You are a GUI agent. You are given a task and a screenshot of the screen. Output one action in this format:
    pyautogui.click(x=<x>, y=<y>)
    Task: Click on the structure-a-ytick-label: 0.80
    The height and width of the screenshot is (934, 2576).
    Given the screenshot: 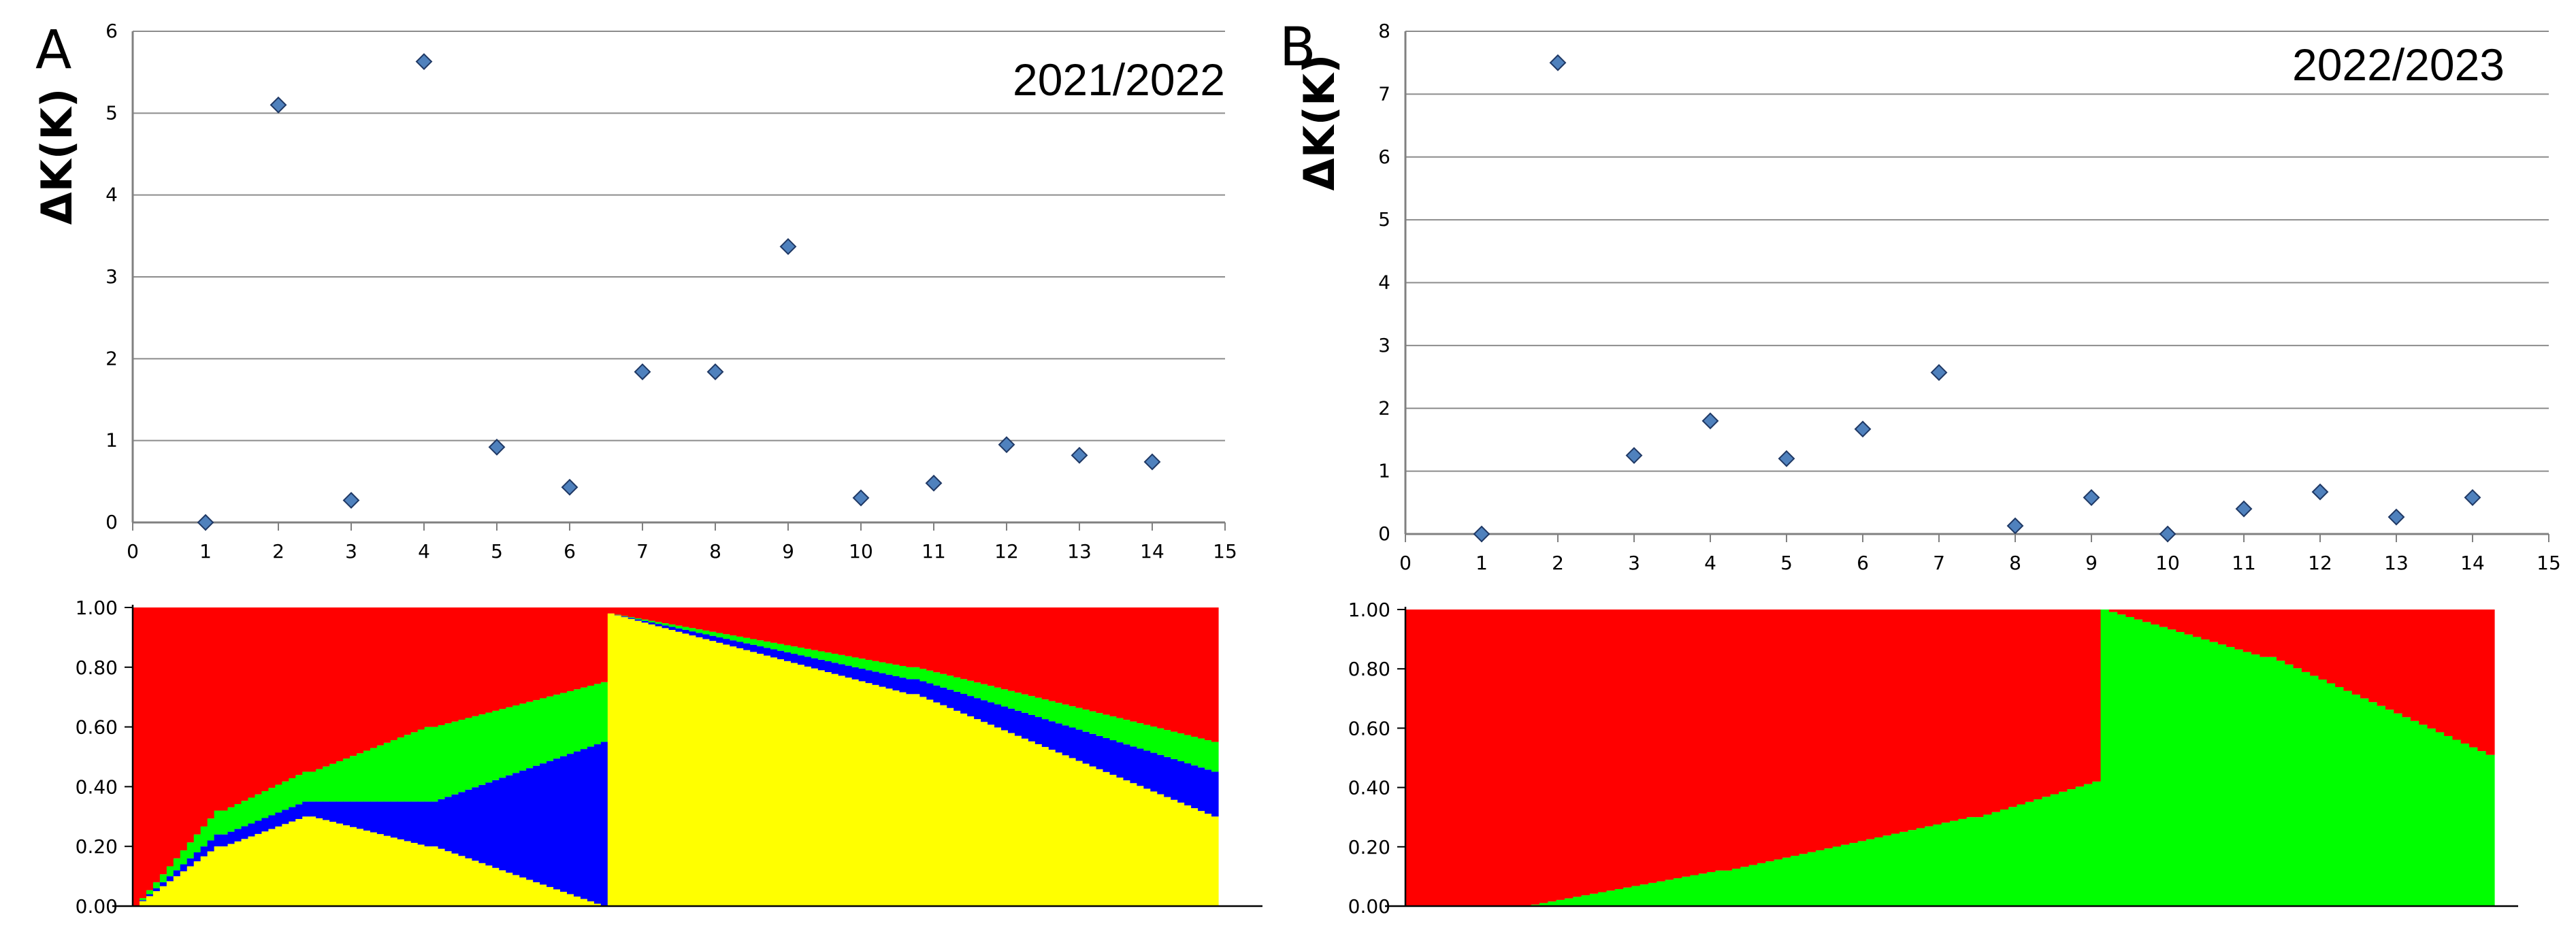 What is the action you would take?
    pyautogui.click(x=97, y=667)
    